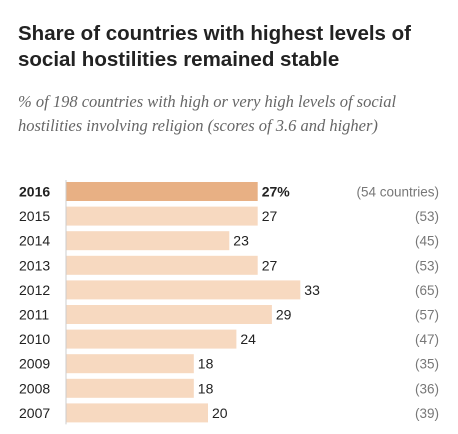 This screenshot has width=458, height=434. Describe the element at coordinates (34, 265) in the screenshot. I see `year-label: 2013` at that location.